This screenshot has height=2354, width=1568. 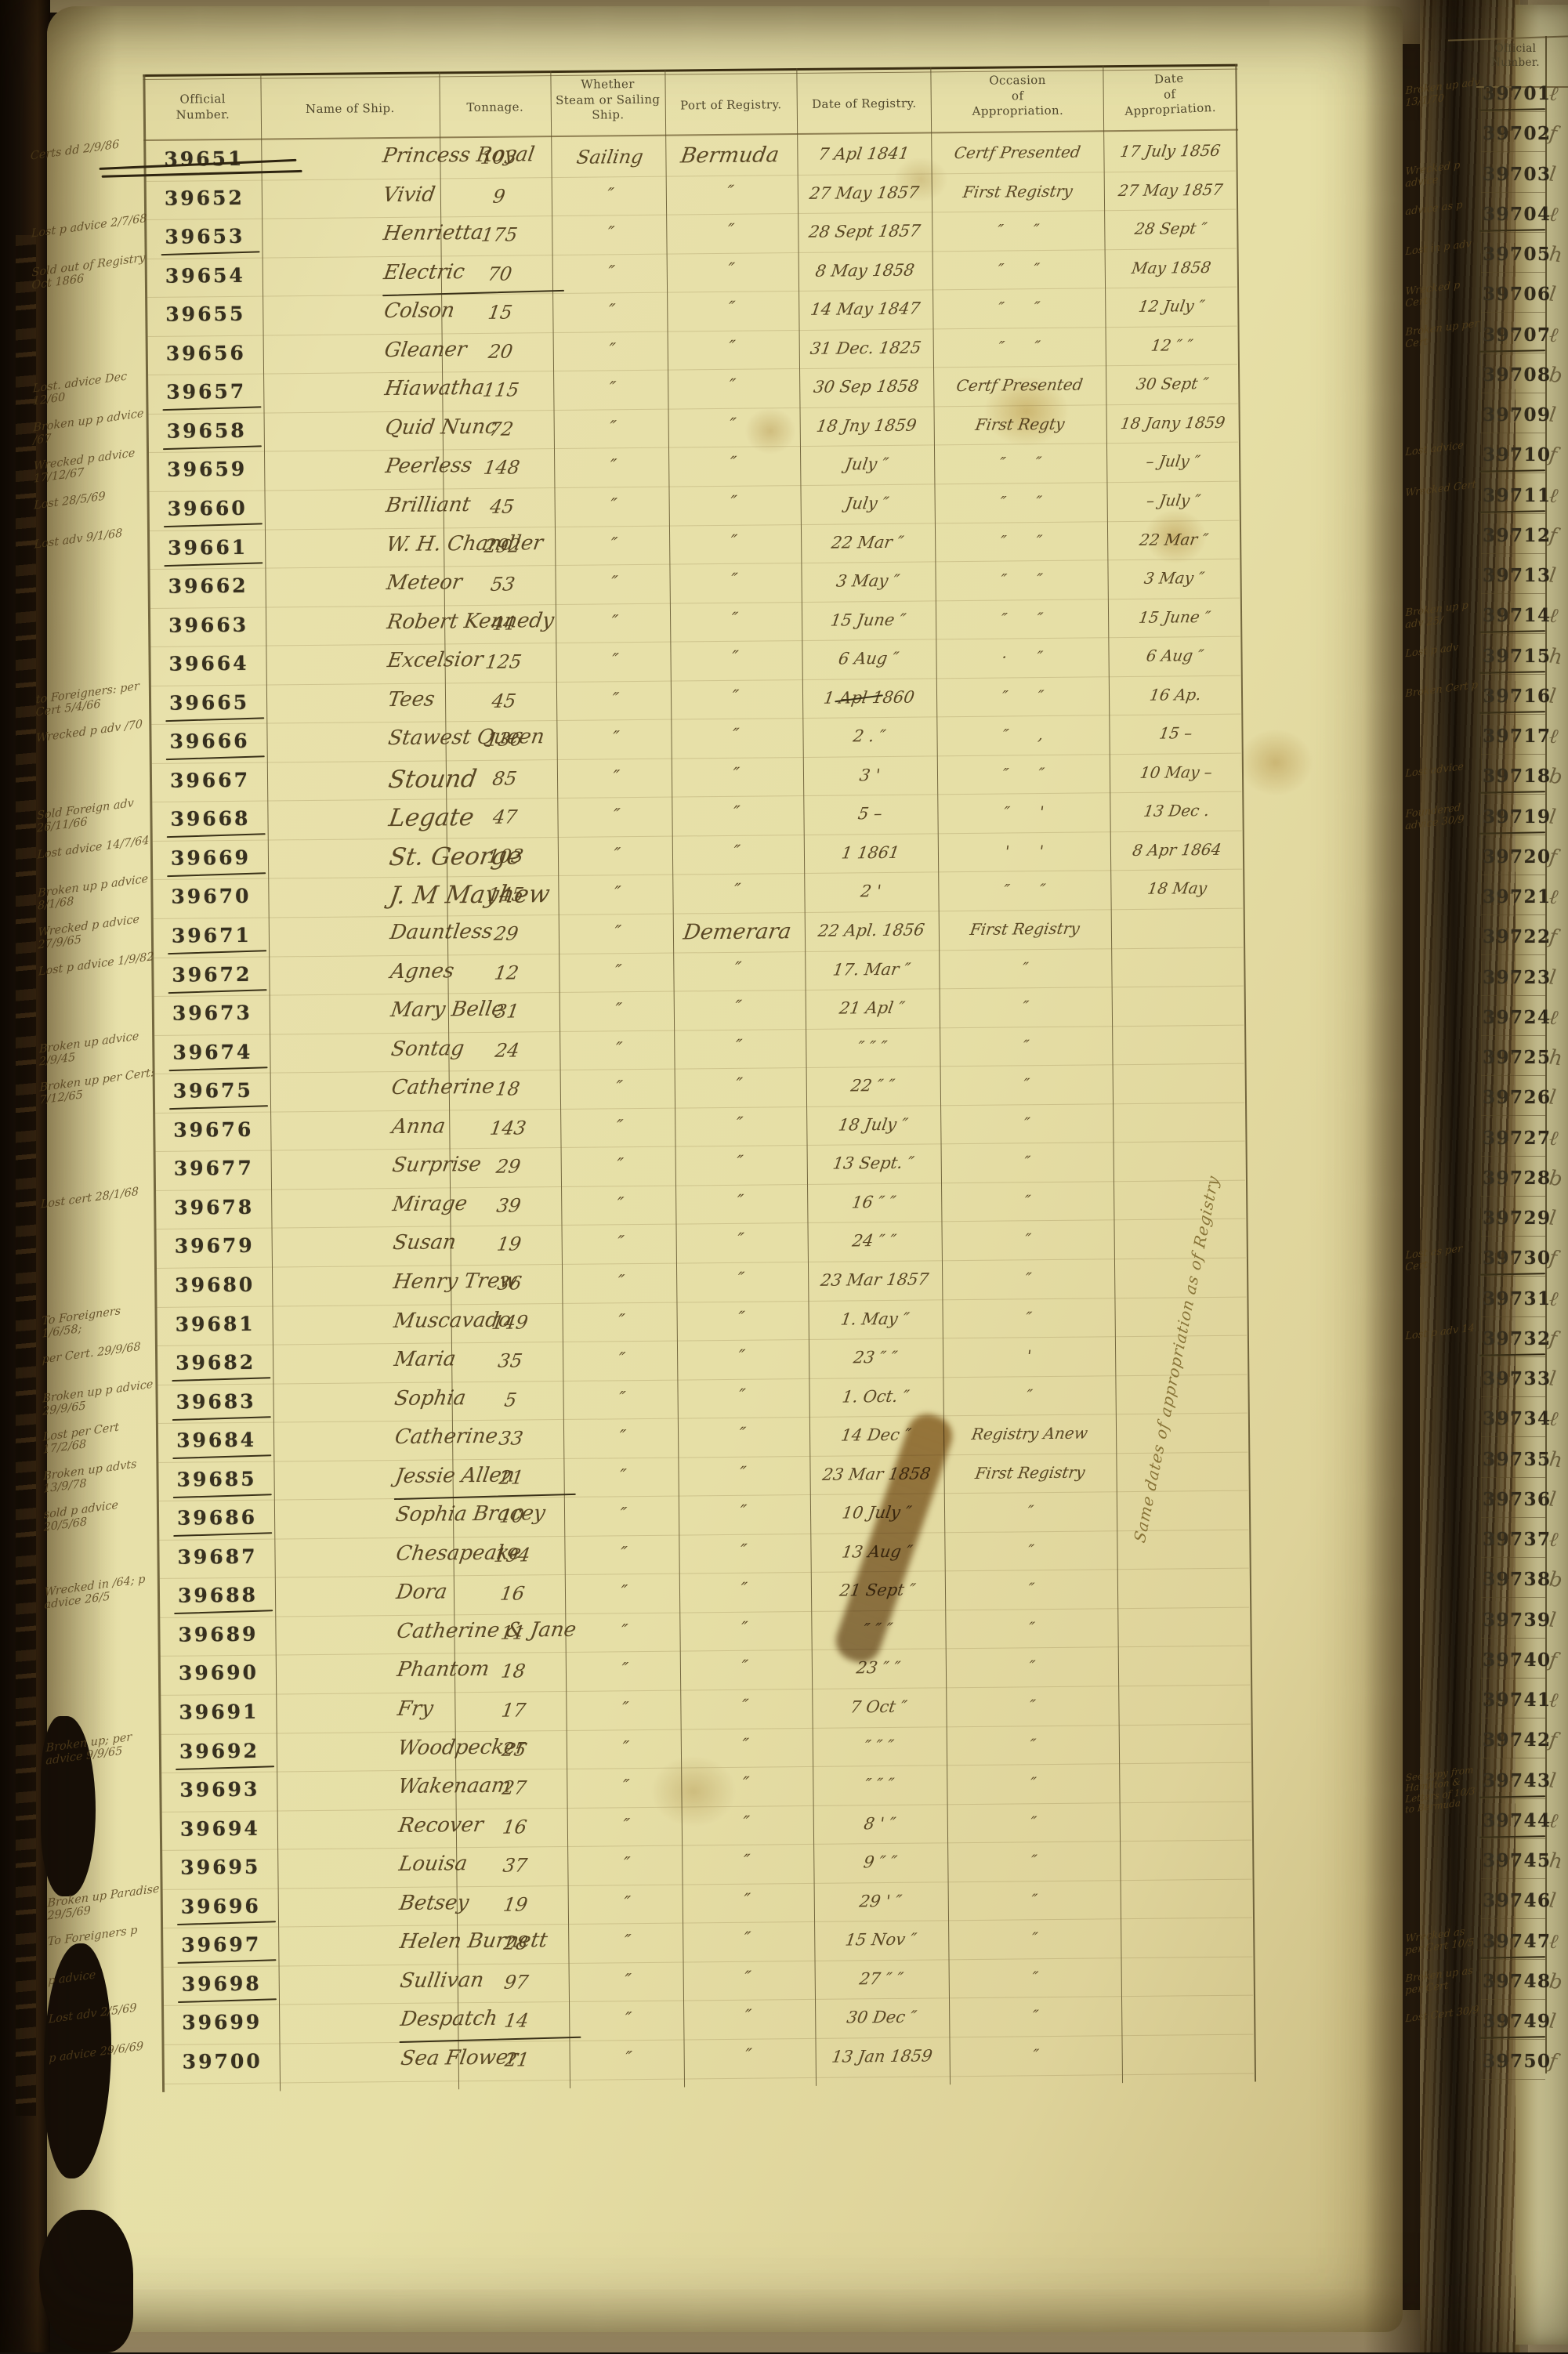 What do you see at coordinates (1517, 1459) in the screenshot?
I see `official-number: 39735` at bounding box center [1517, 1459].